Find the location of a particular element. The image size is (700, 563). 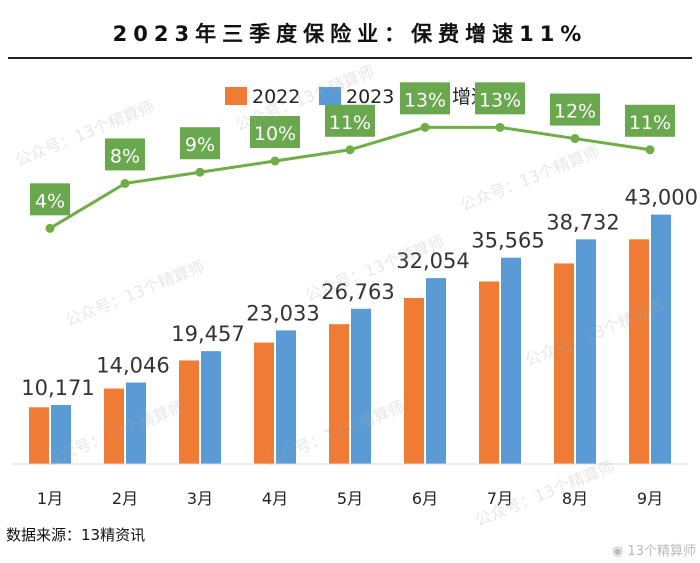

bar-value-label: 10,171 is located at coordinates (57, 388).